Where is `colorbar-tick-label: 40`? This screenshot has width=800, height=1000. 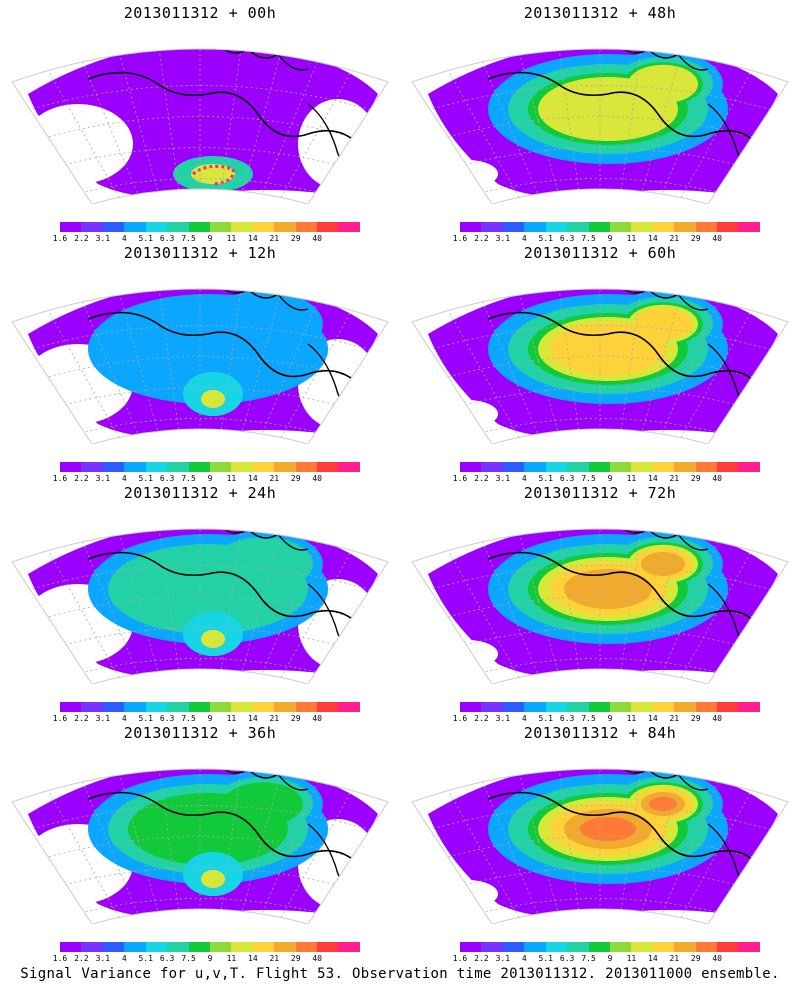
colorbar-tick-label: 40 is located at coordinates (717, 718).